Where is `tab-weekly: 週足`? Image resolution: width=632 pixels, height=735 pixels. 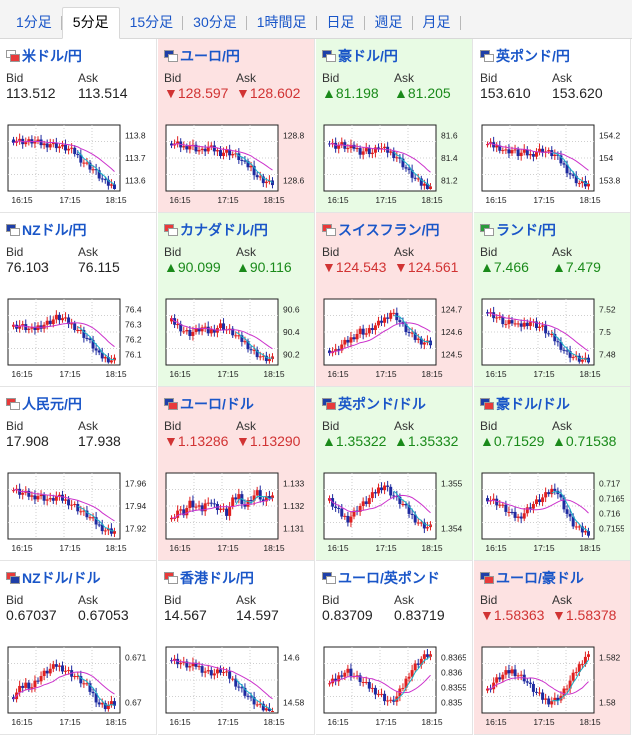 tab-weekly: 週足 is located at coordinates (389, 23).